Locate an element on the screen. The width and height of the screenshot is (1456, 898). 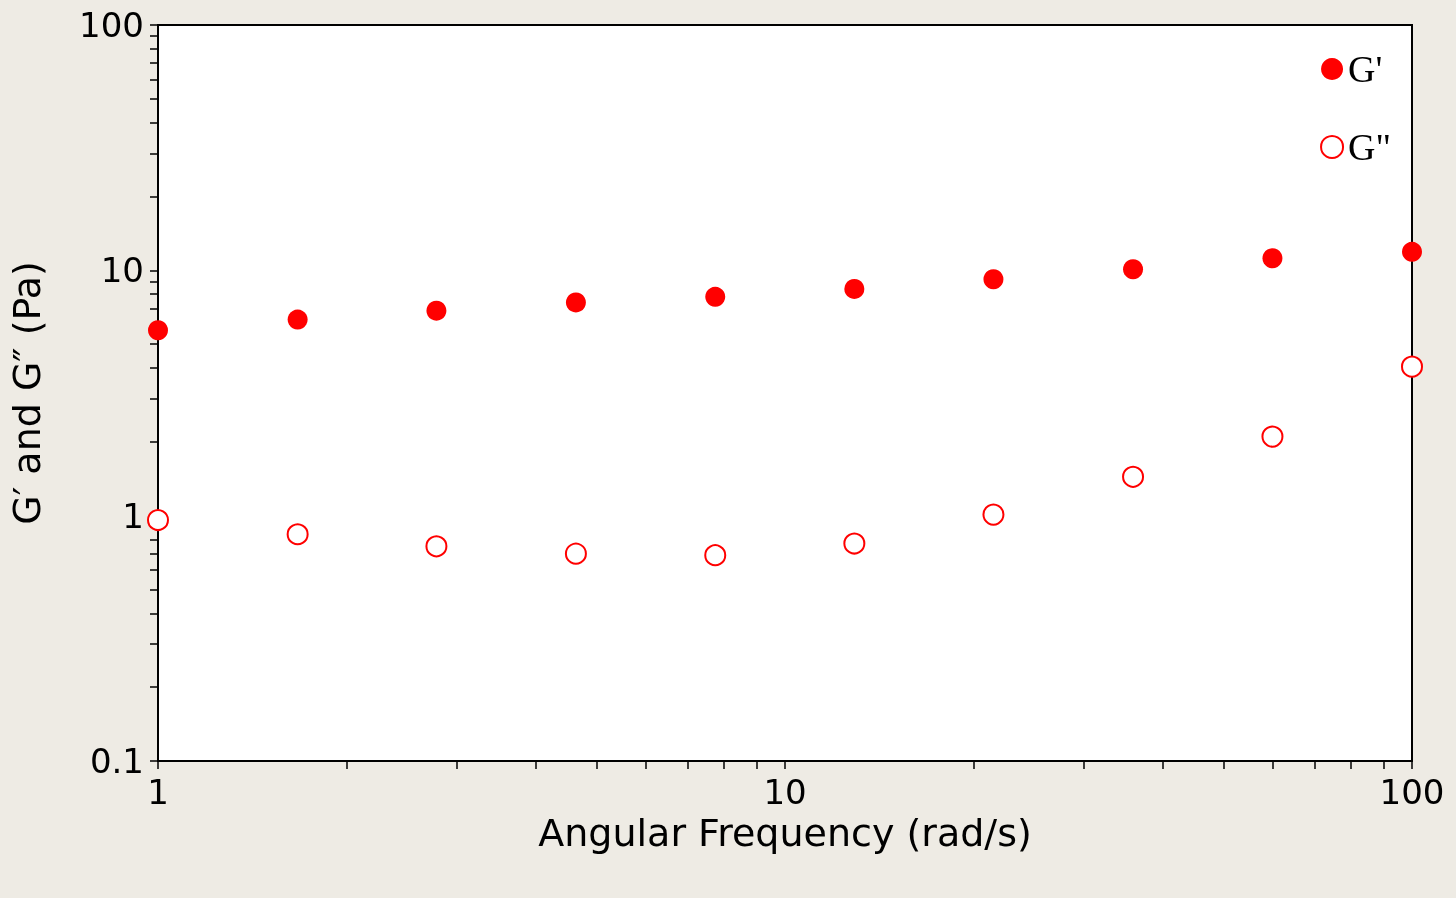
y-tick-label: 100 is located at coordinates (111, 25).